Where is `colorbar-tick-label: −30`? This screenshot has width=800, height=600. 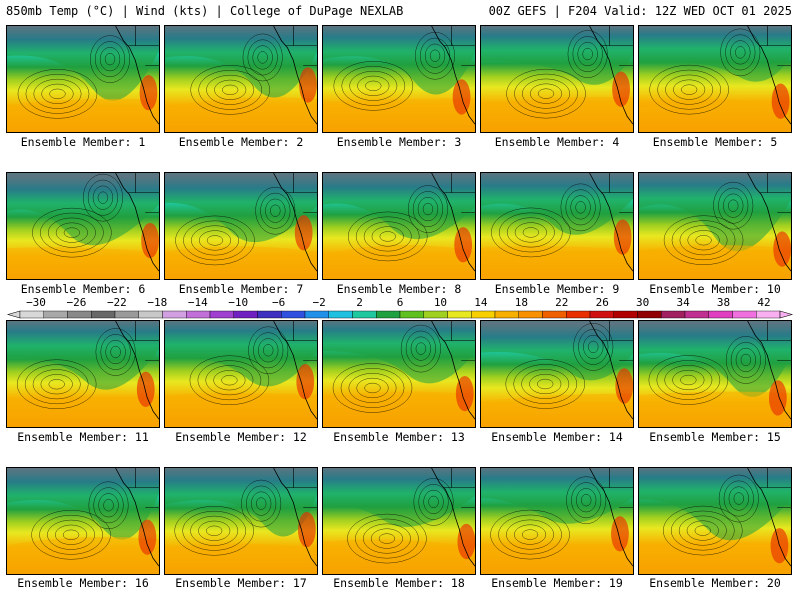
colorbar-tick-label: −30 is located at coordinates (36, 302).